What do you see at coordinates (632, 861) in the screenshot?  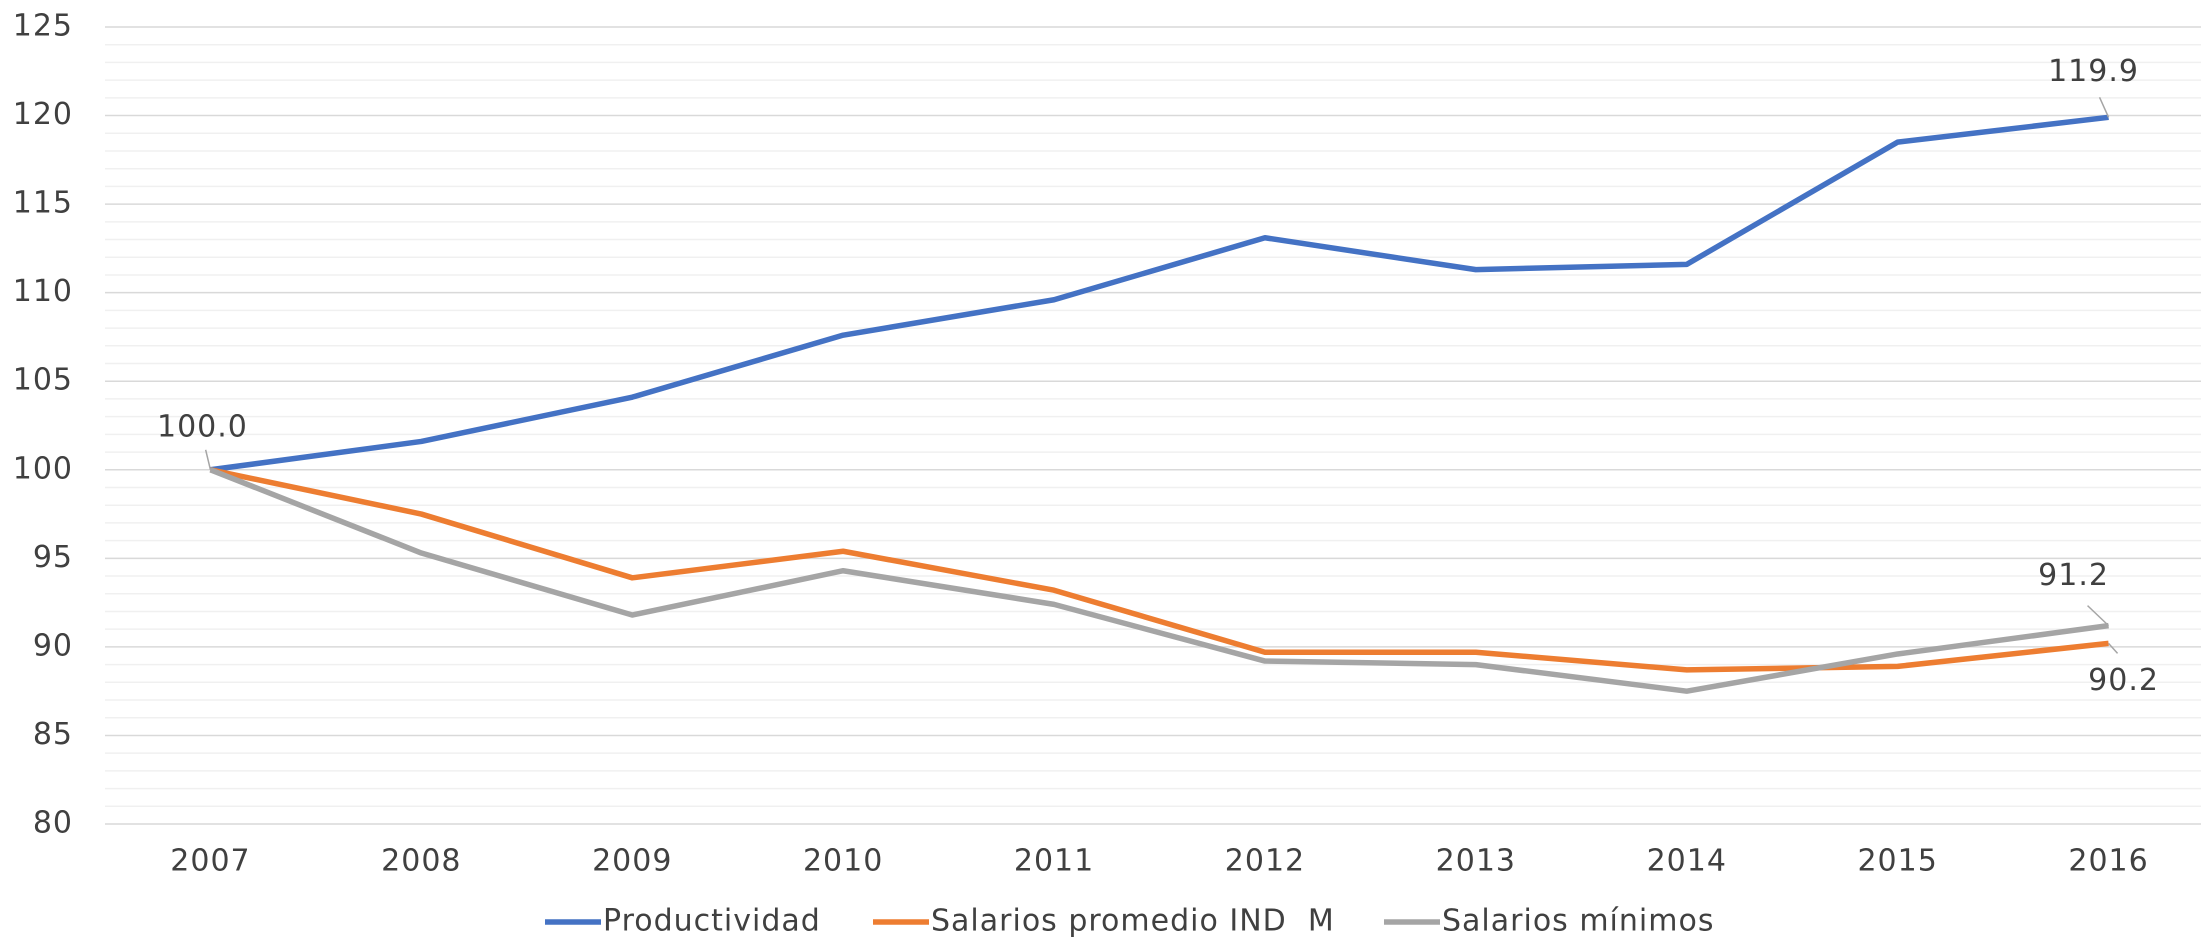 I see `x-tick-label: 2009` at bounding box center [632, 861].